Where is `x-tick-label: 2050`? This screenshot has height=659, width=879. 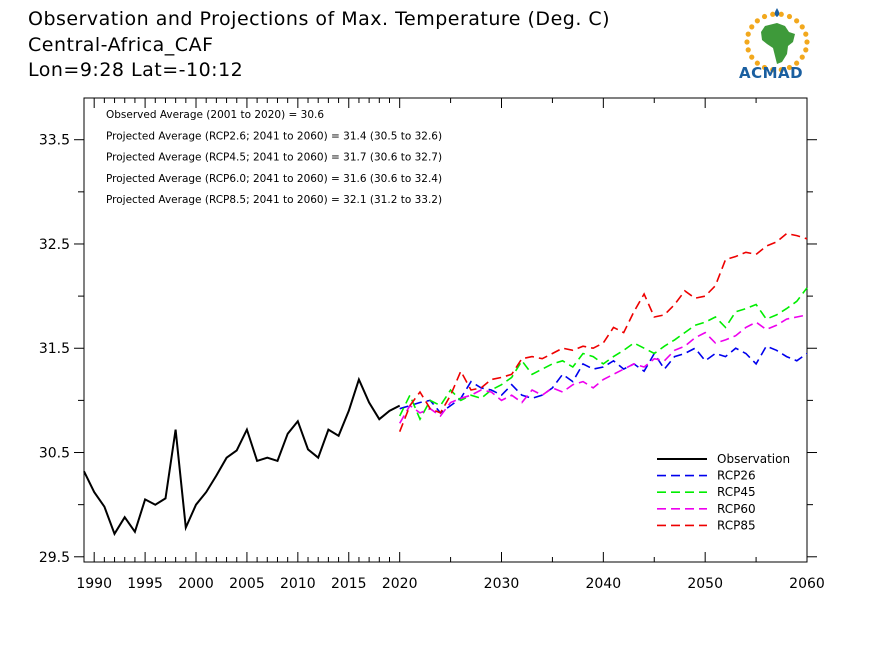
x-tick-label: 2050 is located at coordinates (705, 584).